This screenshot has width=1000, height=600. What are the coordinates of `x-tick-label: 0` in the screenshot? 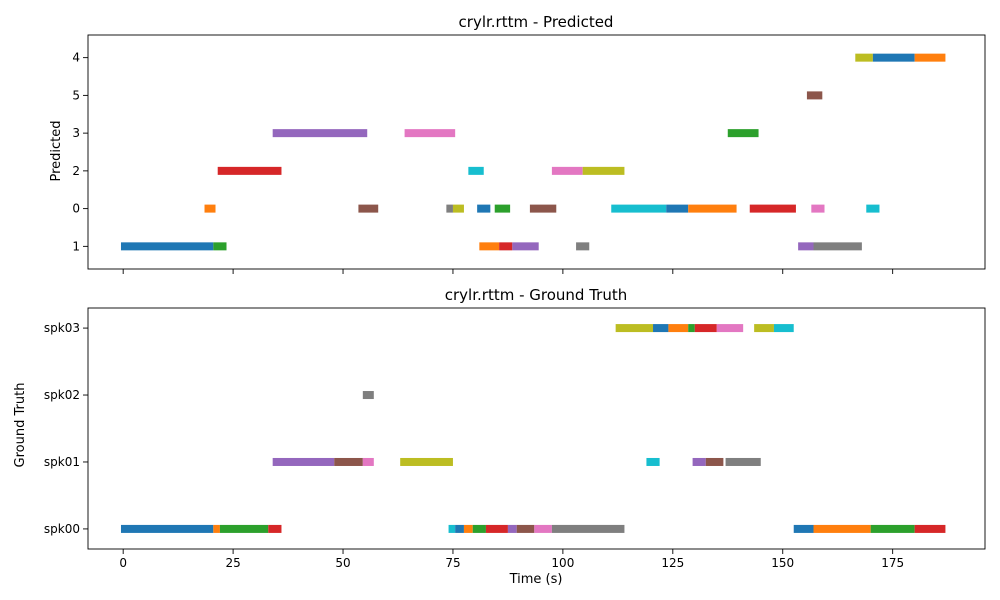 It's located at (123, 563).